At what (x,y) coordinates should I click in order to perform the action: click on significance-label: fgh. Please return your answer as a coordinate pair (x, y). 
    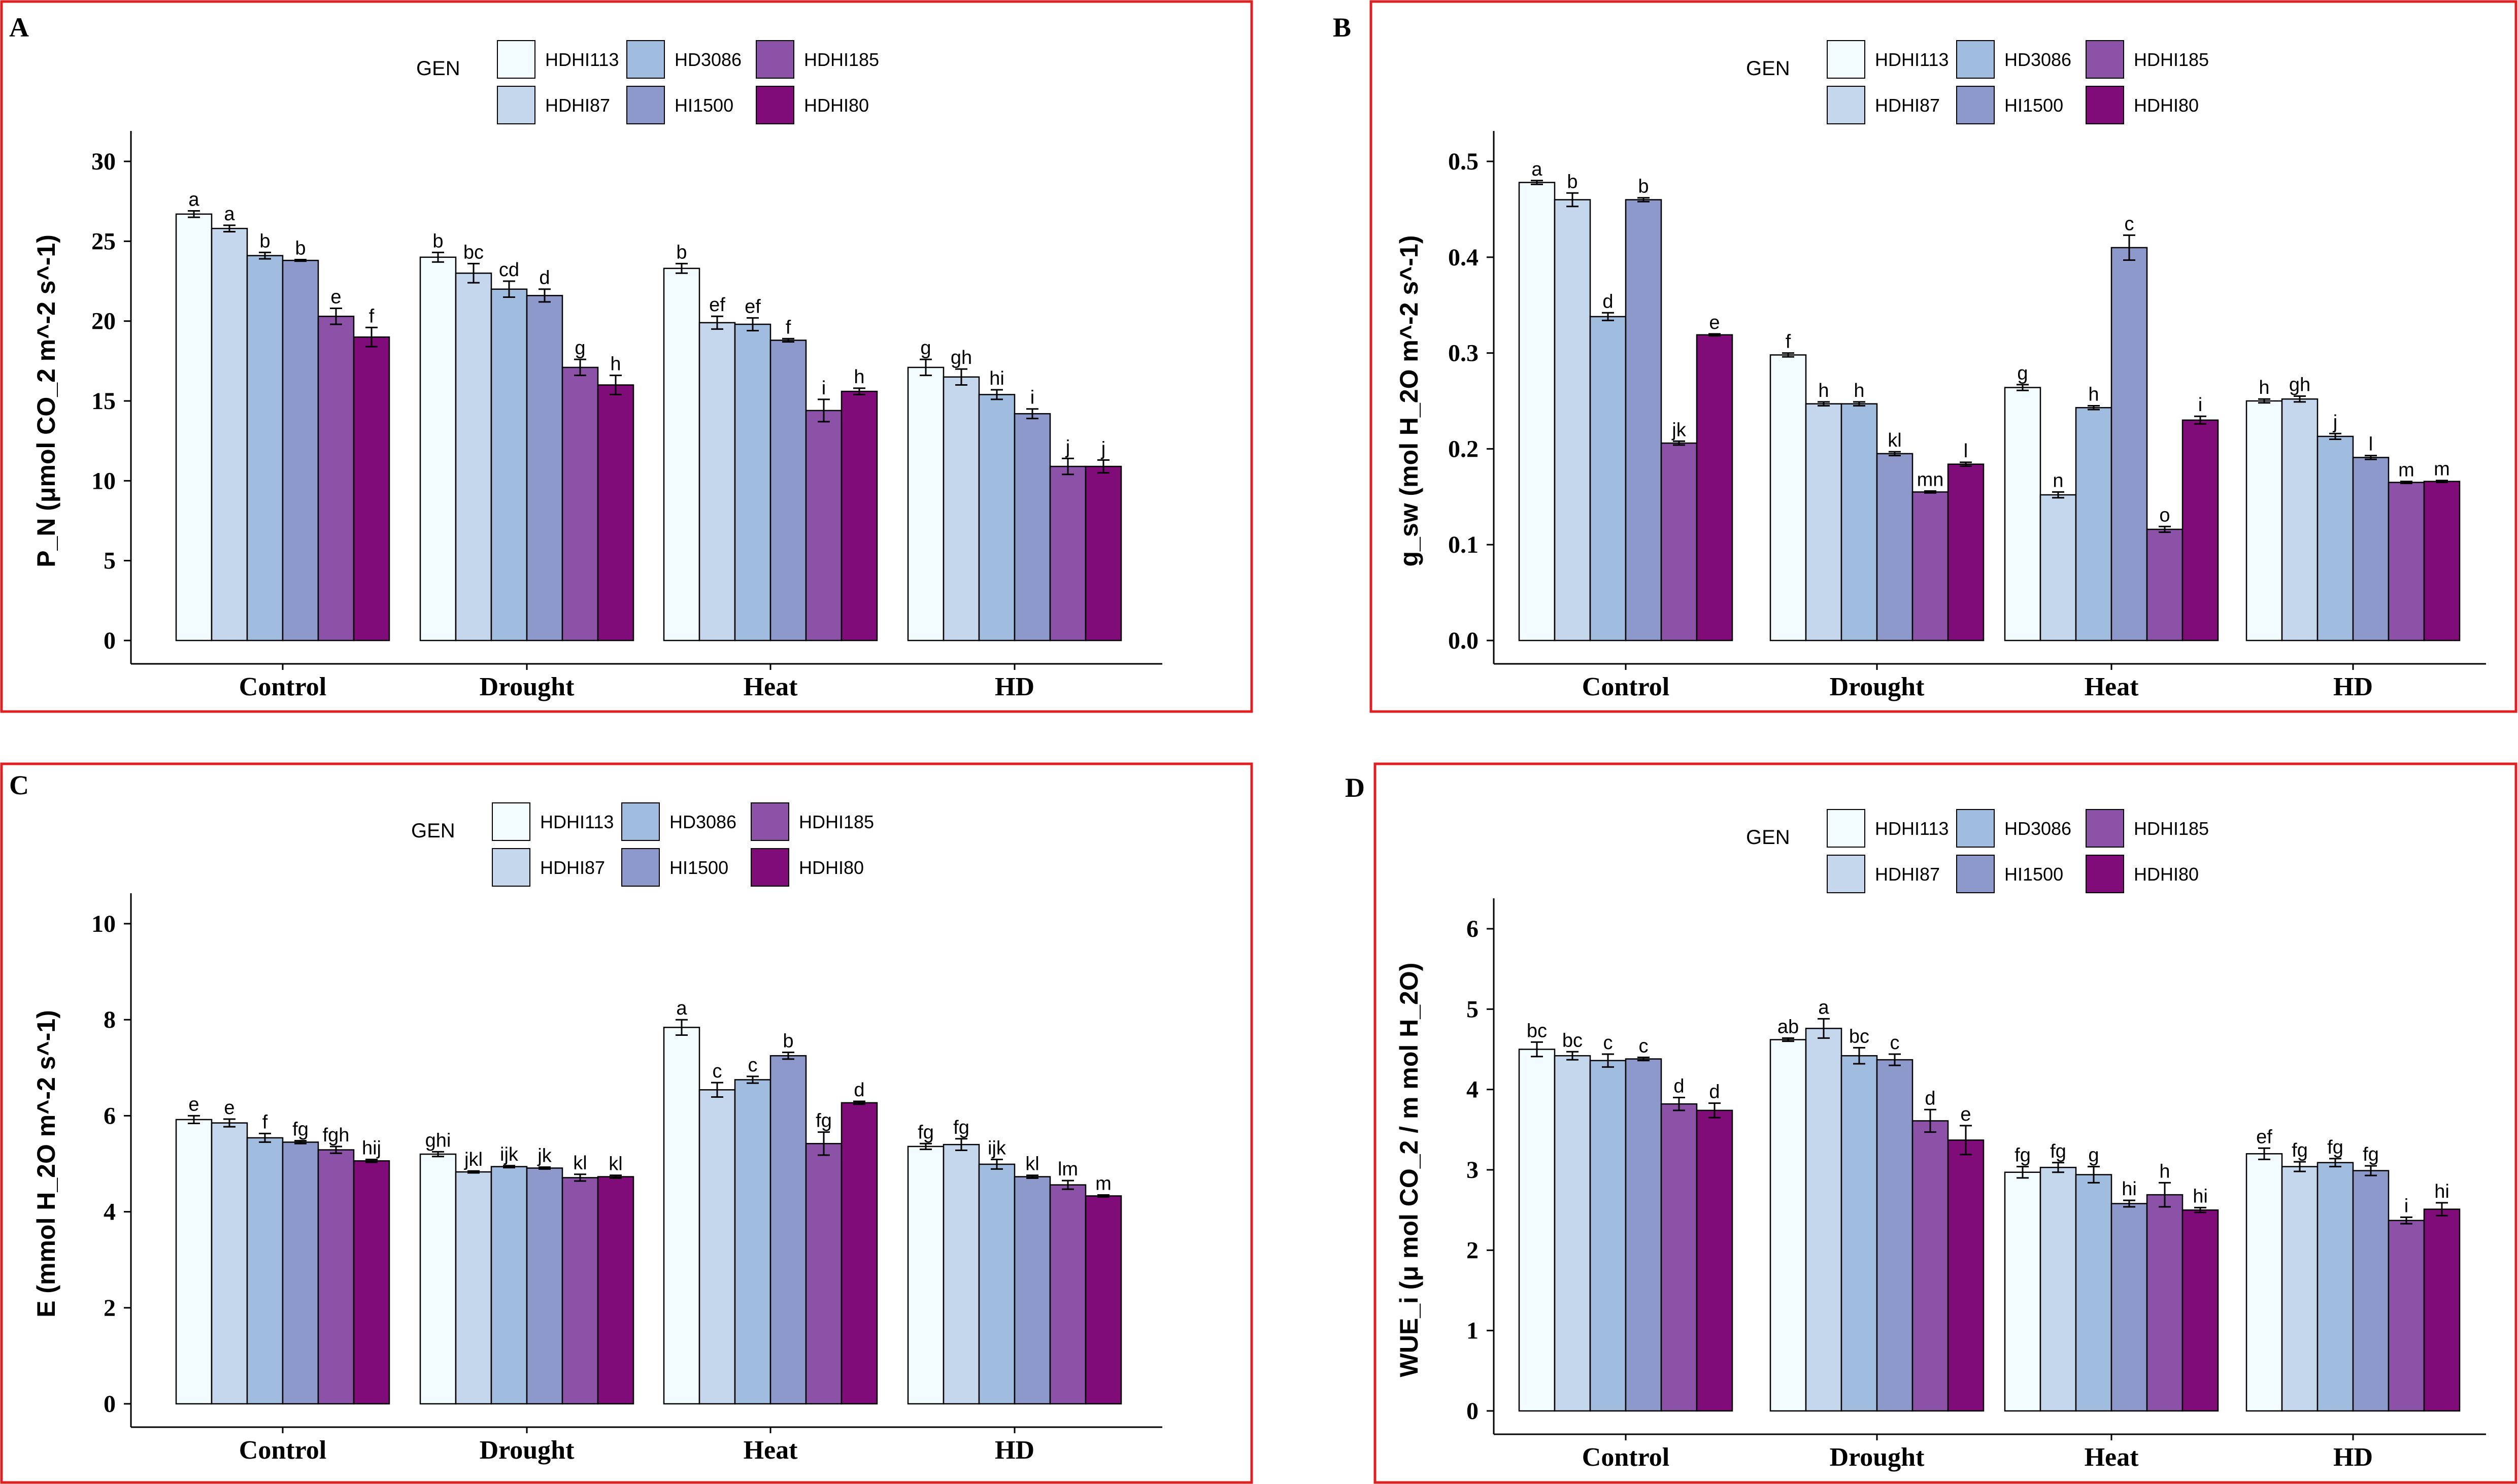
    Looking at the image, I should click on (336, 1136).